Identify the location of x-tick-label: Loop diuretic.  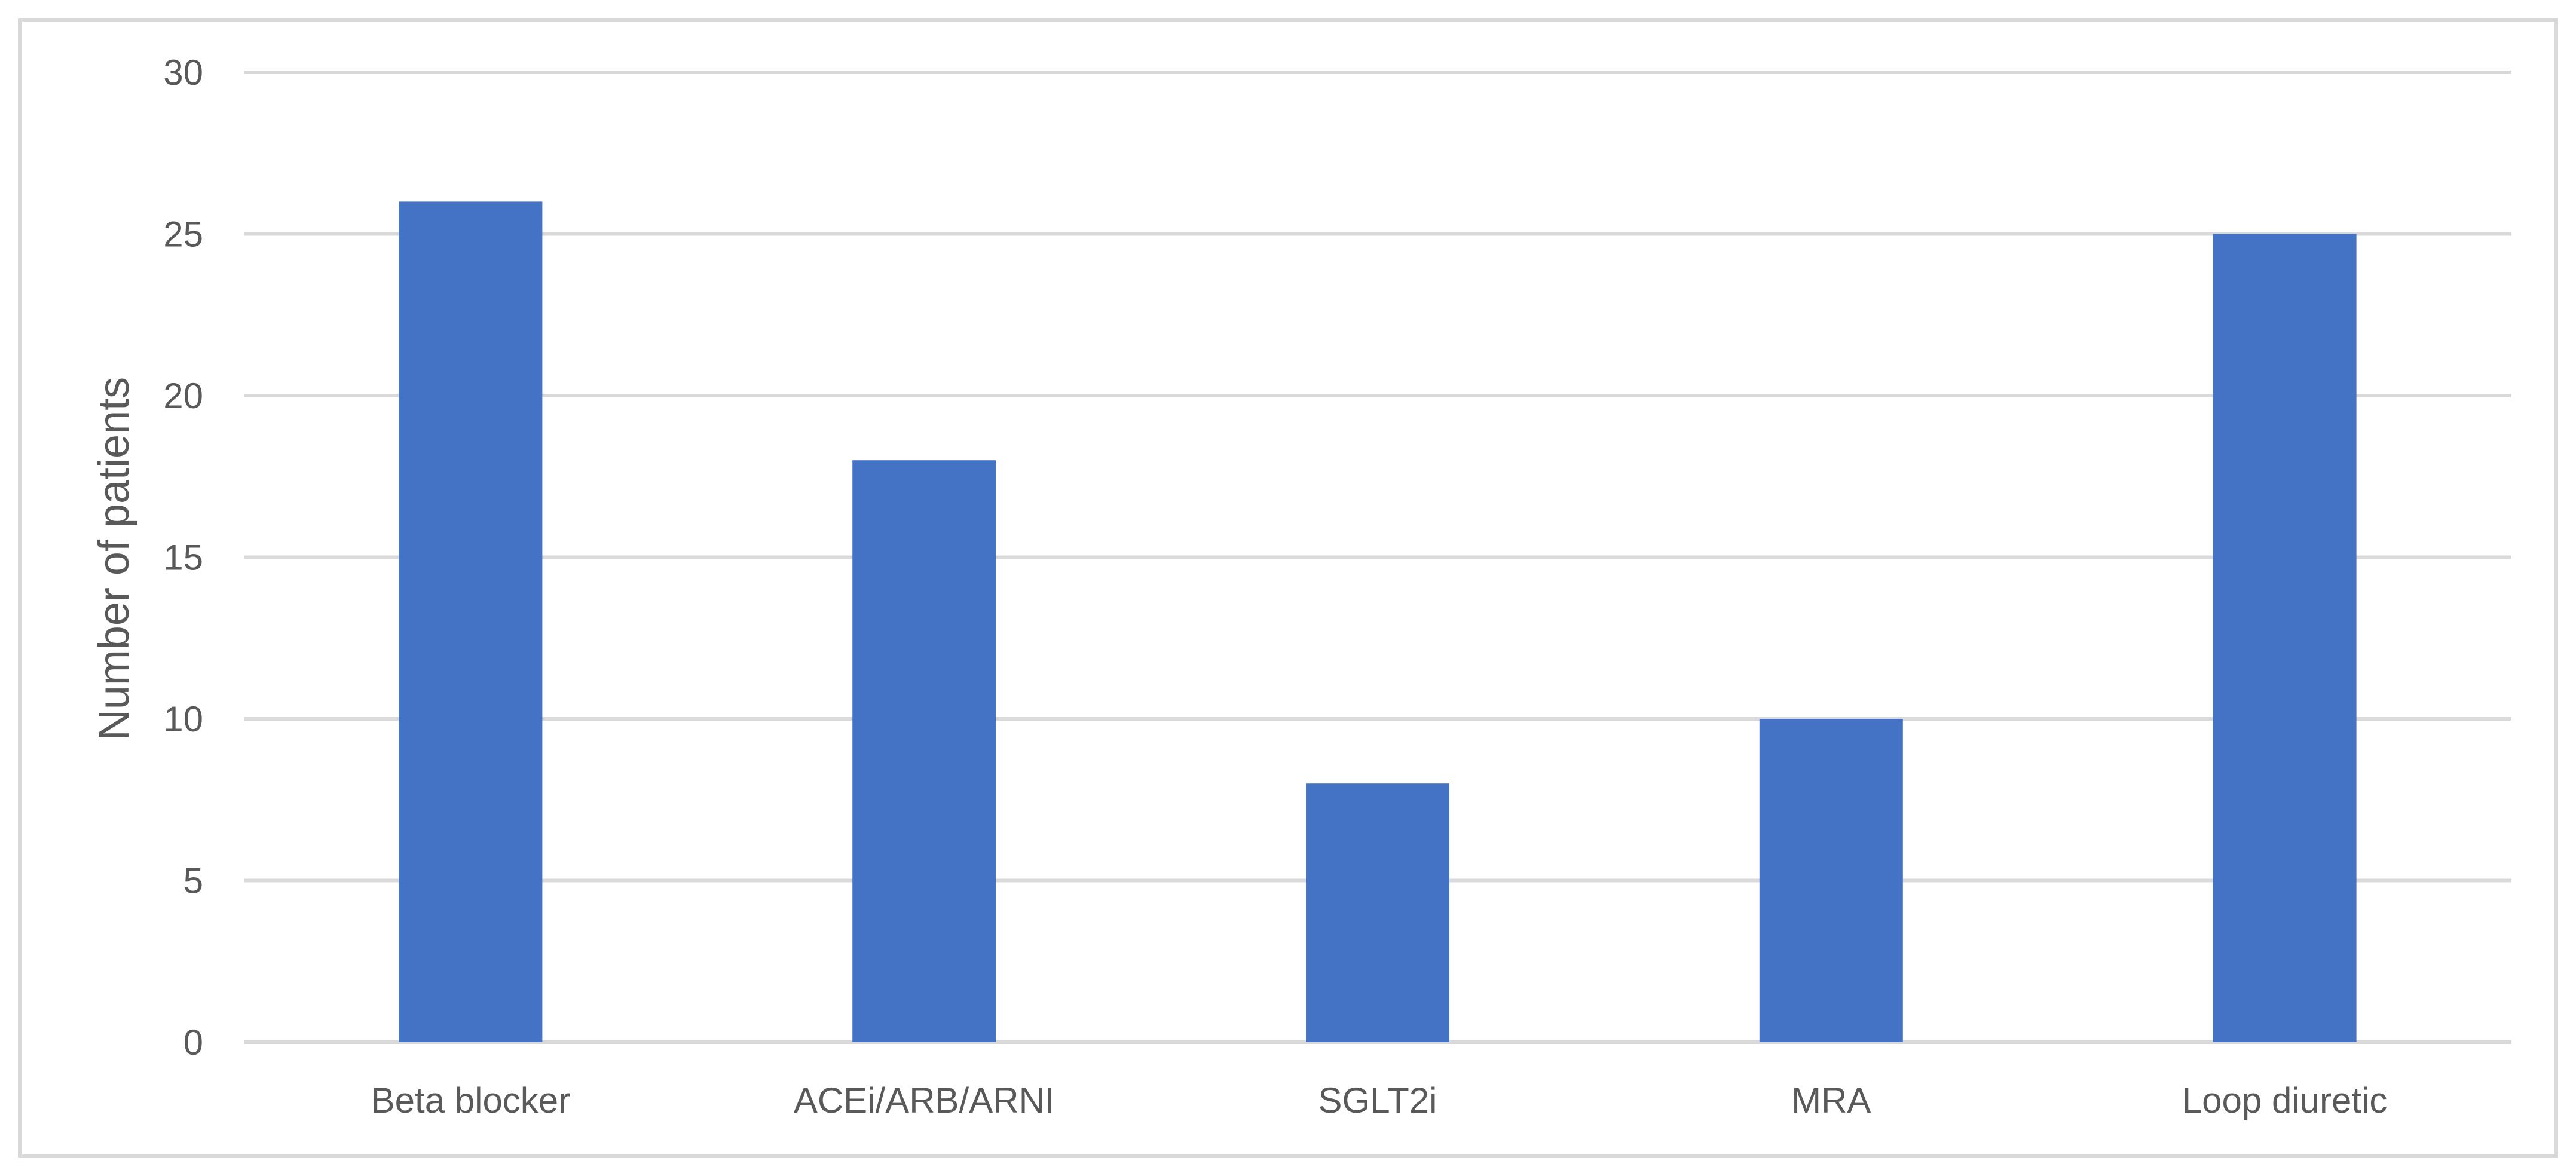
(2285, 1100).